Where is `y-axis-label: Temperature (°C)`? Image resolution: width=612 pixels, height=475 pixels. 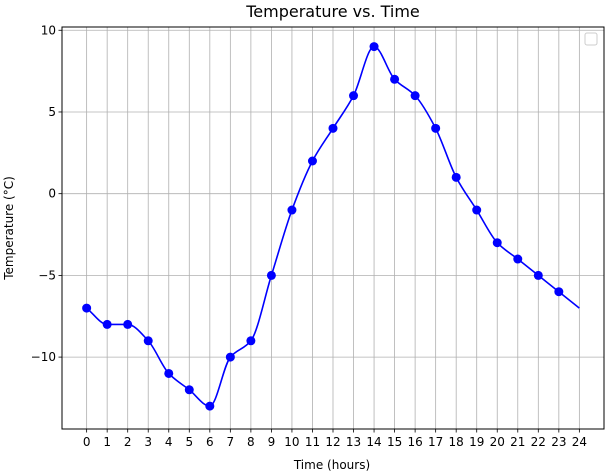
y-axis-label: Temperature (°C) is located at coordinates (9, 228).